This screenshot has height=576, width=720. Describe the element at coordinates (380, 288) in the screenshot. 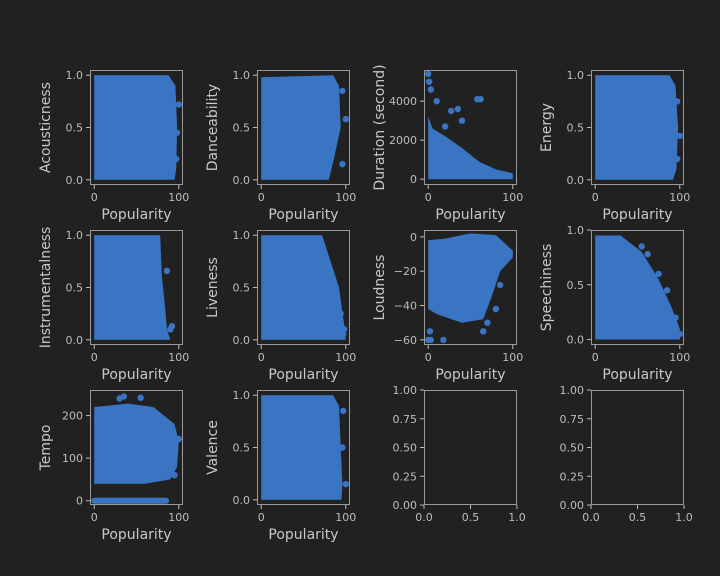

I see `y-axis-label: Loudness` at that location.